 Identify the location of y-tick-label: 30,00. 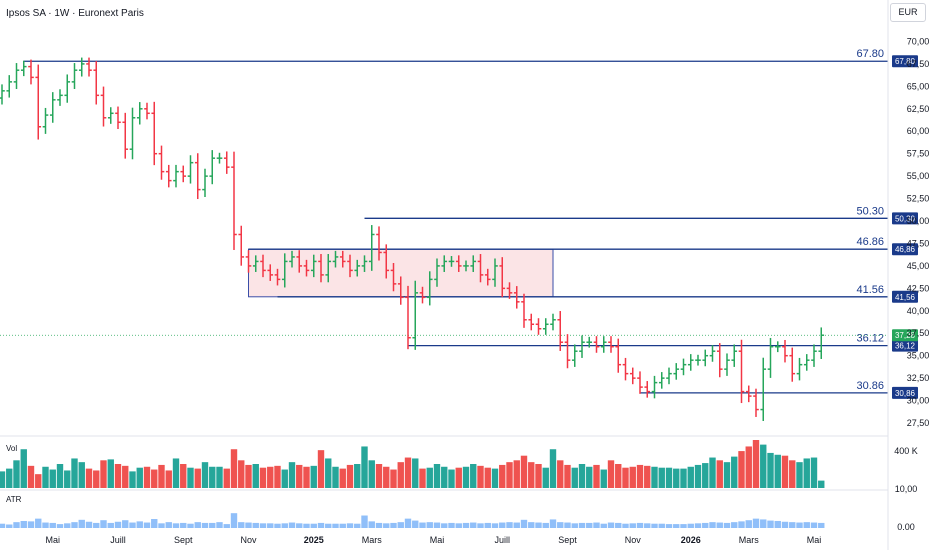
(918, 401).